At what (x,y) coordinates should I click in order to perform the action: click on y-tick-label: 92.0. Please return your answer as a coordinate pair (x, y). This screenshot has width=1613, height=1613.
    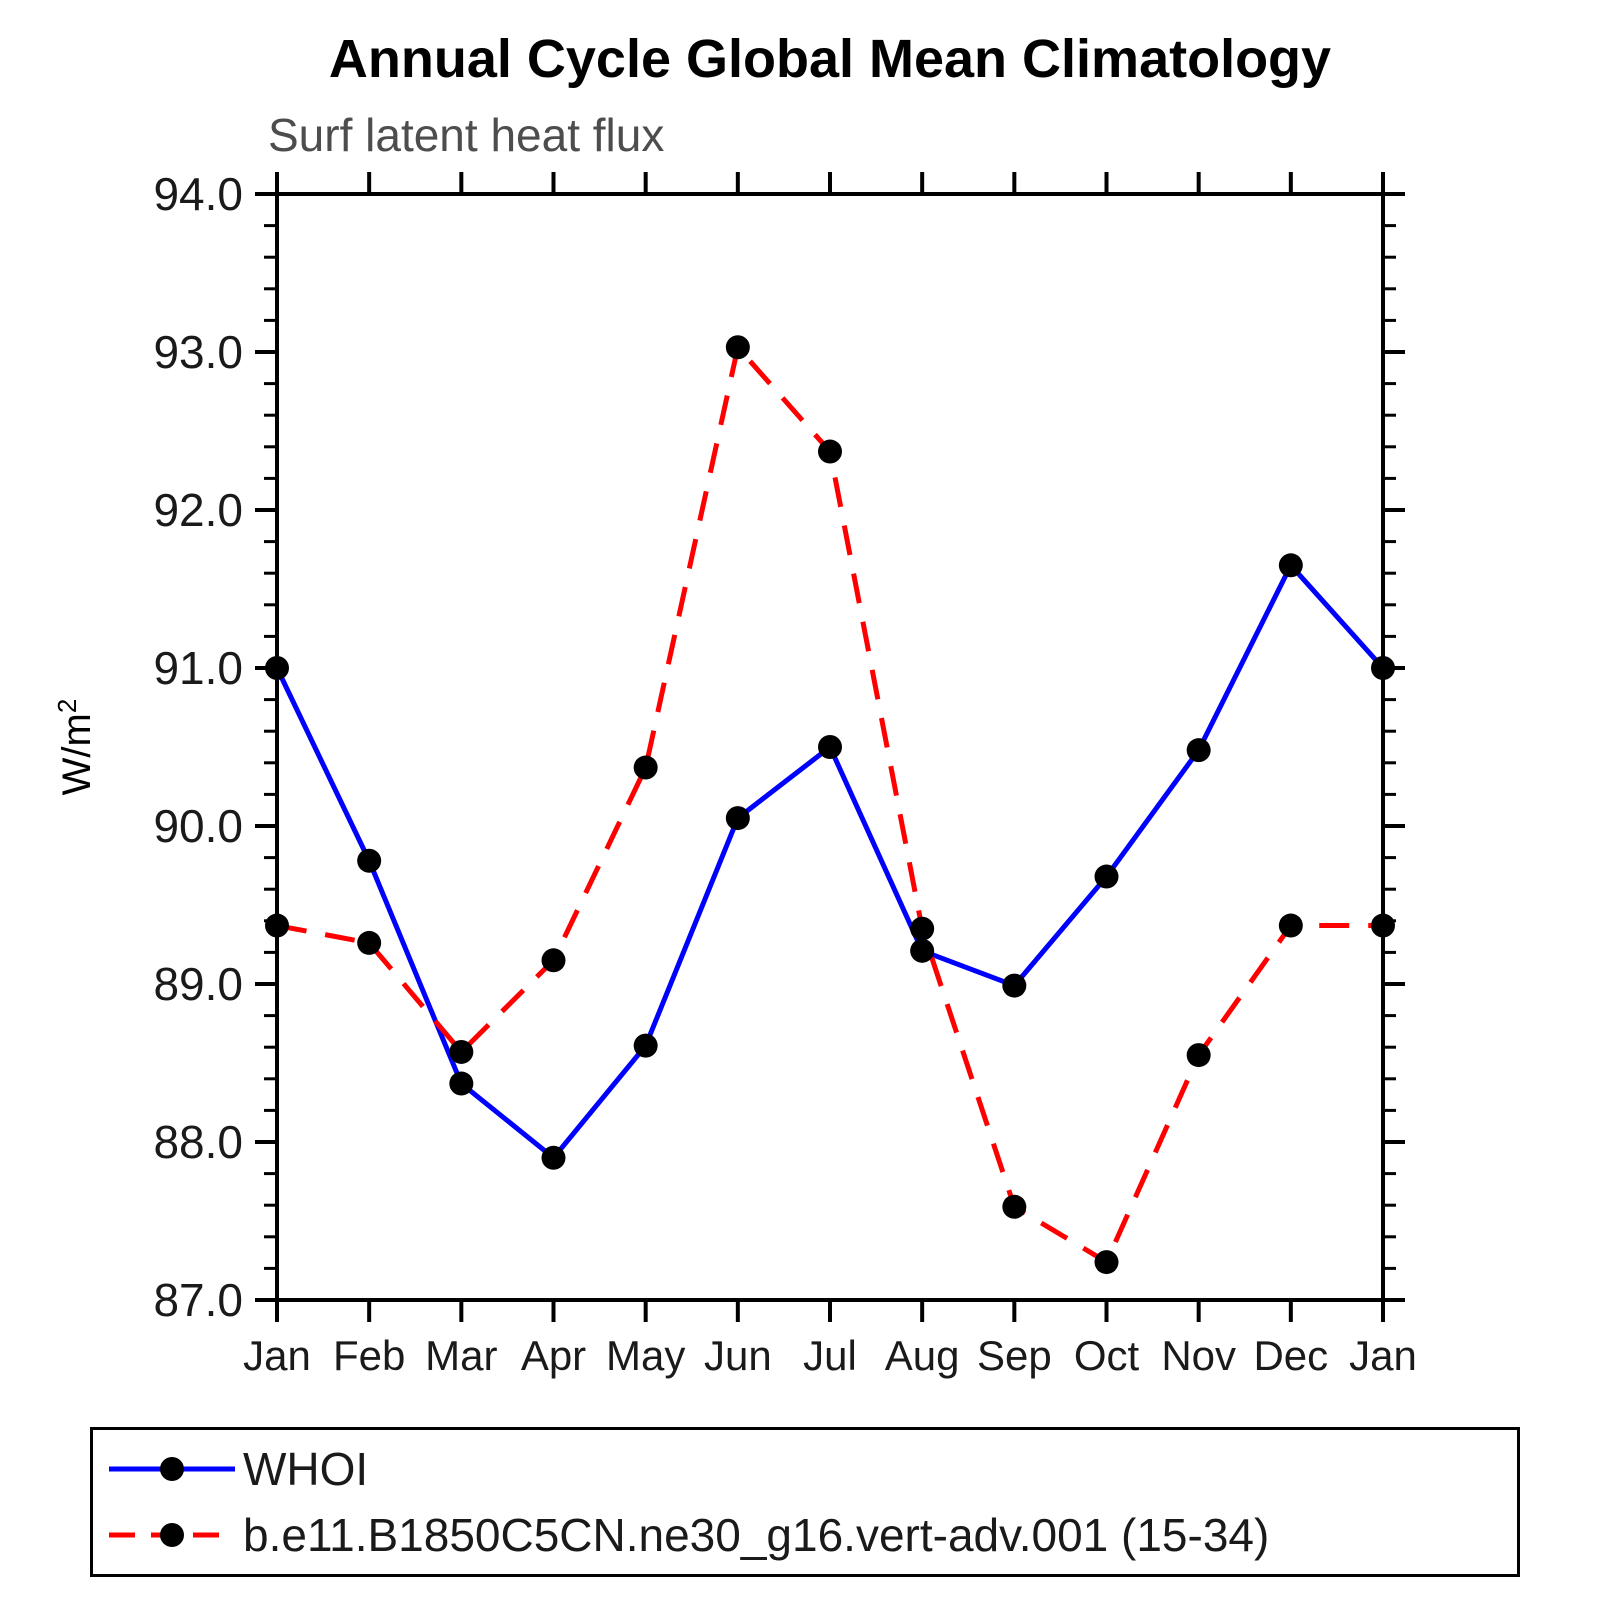
    Looking at the image, I should click on (198, 510).